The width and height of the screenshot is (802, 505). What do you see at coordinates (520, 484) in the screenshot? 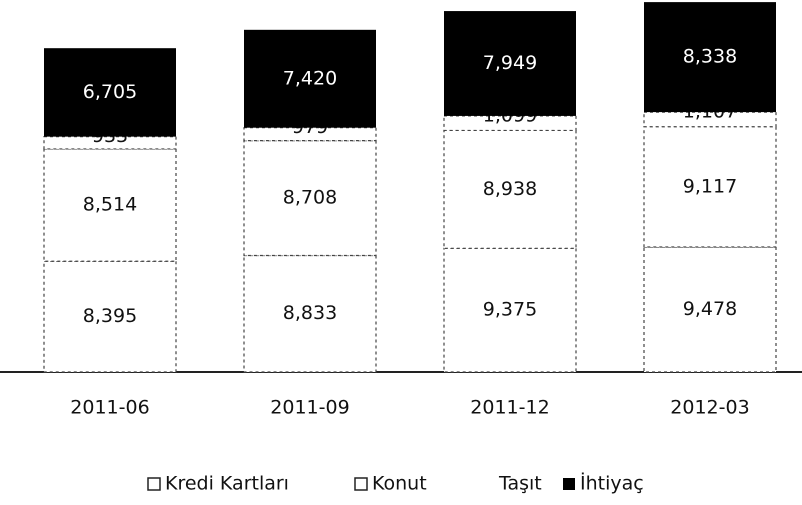
I see `legend-label: Taşıt` at bounding box center [520, 484].